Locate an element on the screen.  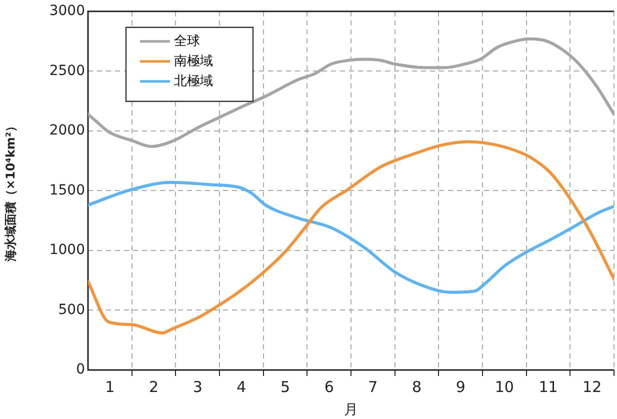
x-tick-label: 3 is located at coordinates (197, 387).